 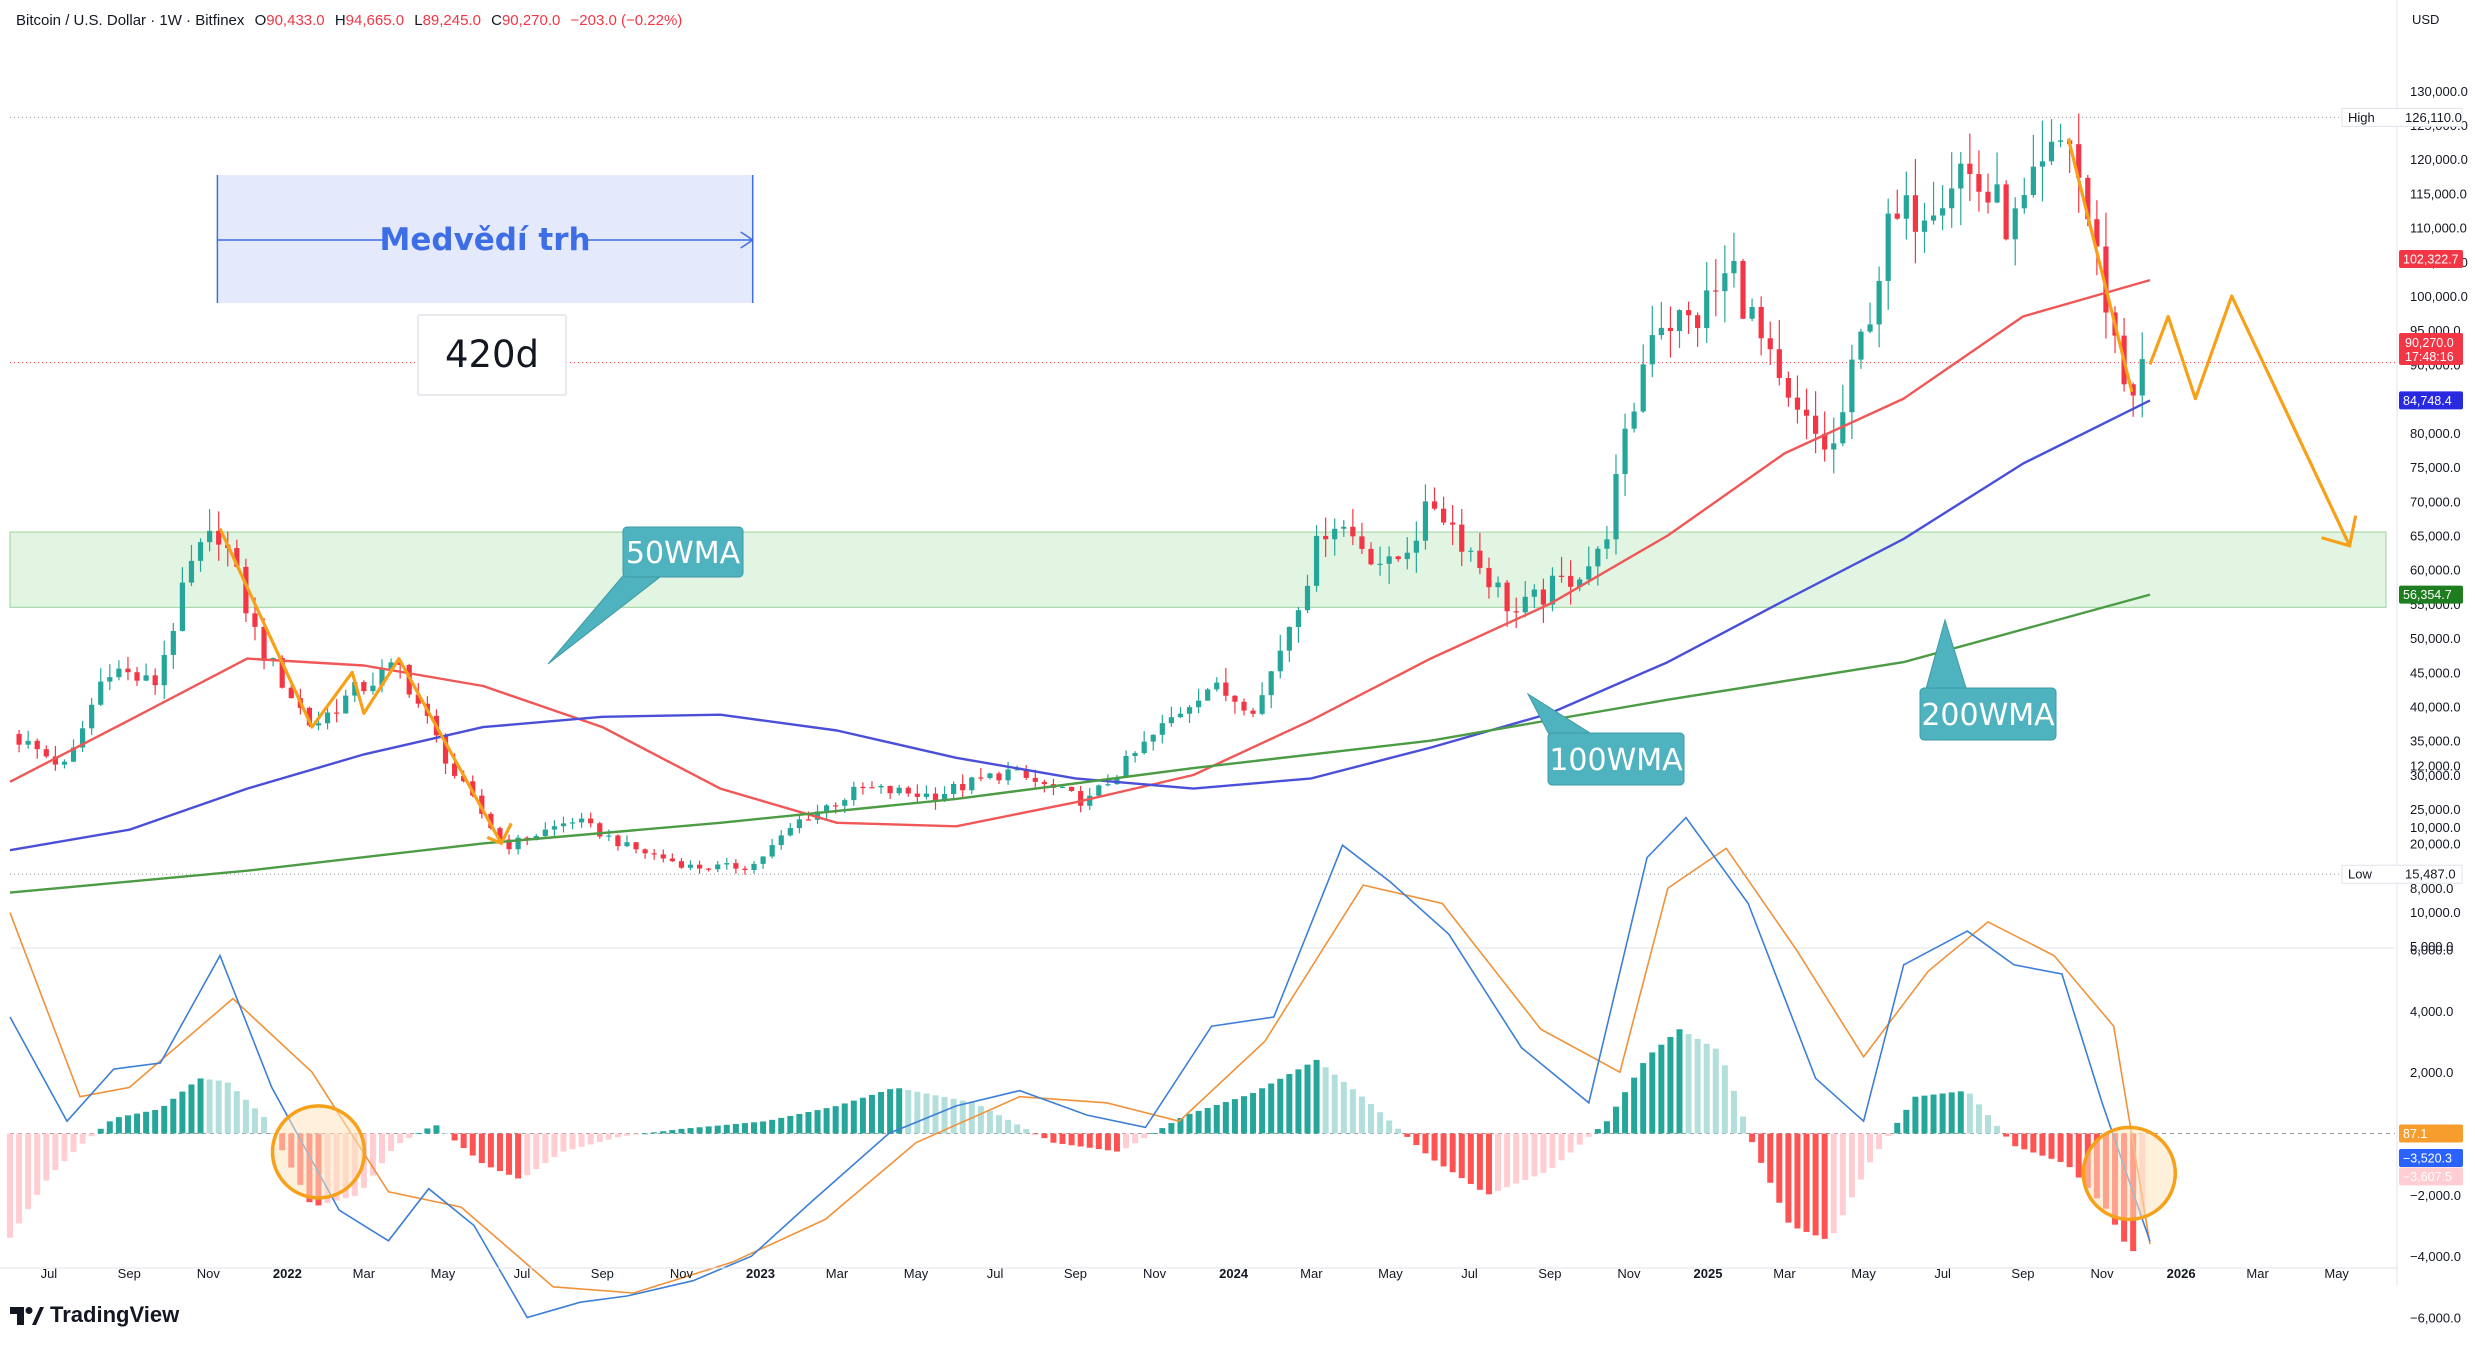 What do you see at coordinates (360, 686) in the screenshot?
I see `bear-move-path` at bounding box center [360, 686].